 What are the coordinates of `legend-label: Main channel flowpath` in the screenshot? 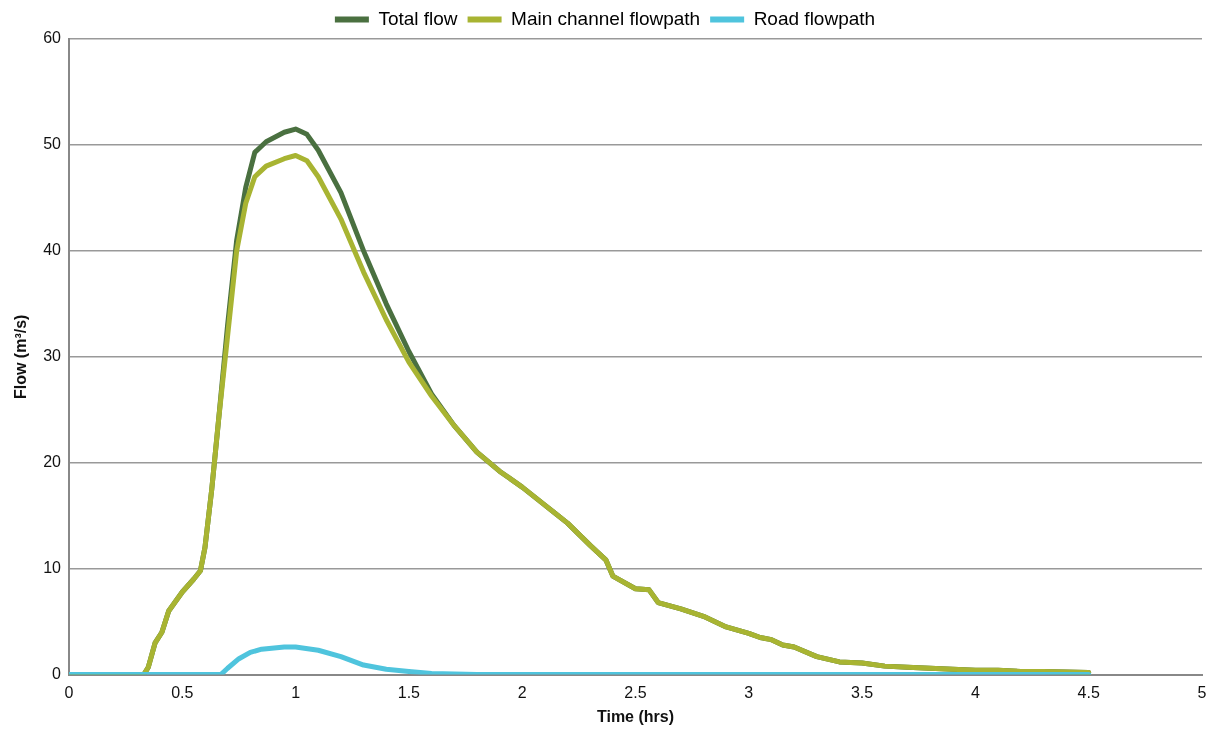 It's located at (606, 18).